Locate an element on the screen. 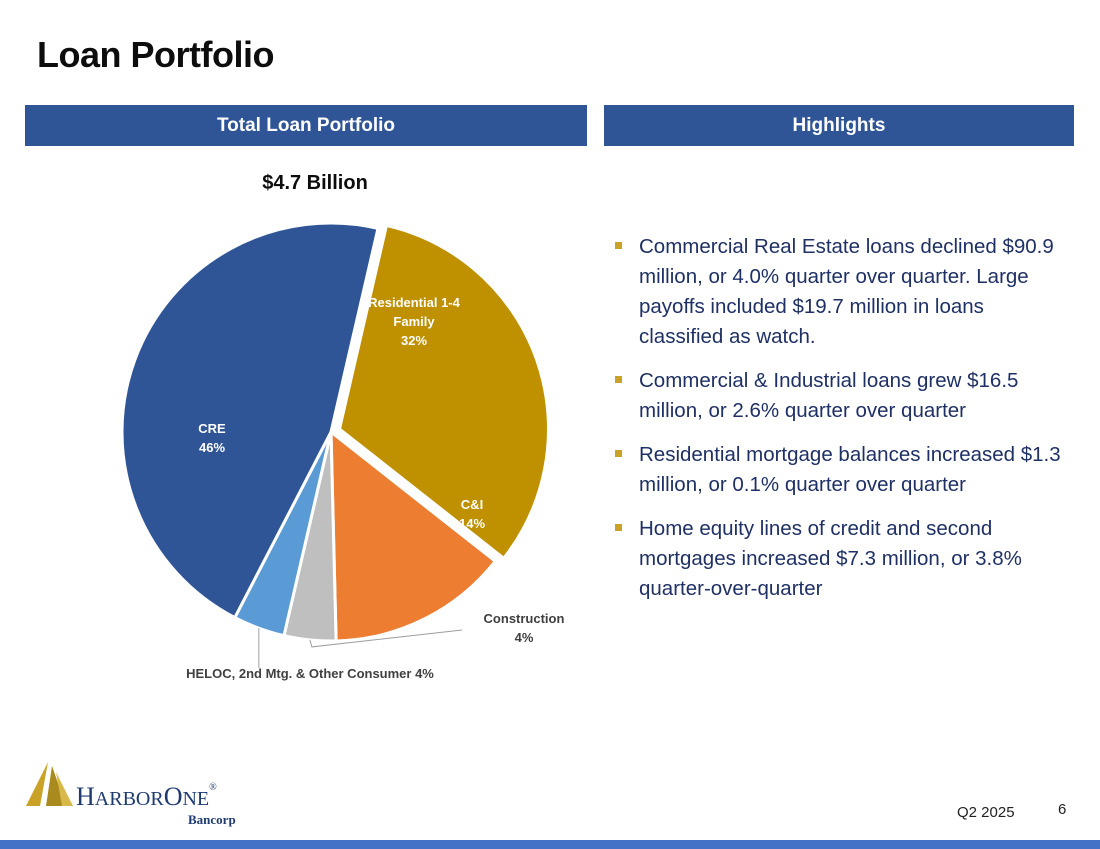  slice-label-heloc: HELOC, 2nd Mtg. & Other Consumer 4% is located at coordinates (310, 673).